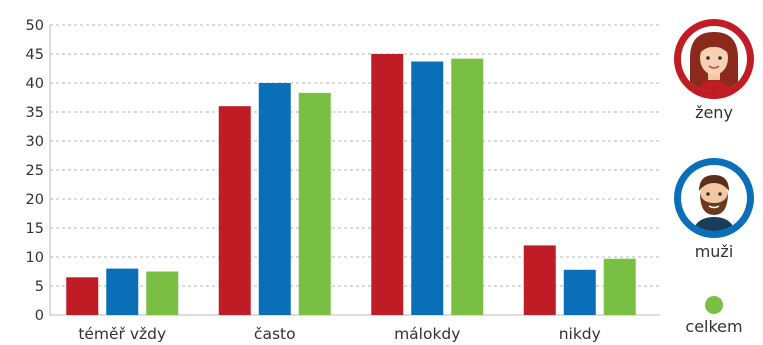  What do you see at coordinates (580, 334) in the screenshot?
I see `x-category-label: nikdy` at bounding box center [580, 334].